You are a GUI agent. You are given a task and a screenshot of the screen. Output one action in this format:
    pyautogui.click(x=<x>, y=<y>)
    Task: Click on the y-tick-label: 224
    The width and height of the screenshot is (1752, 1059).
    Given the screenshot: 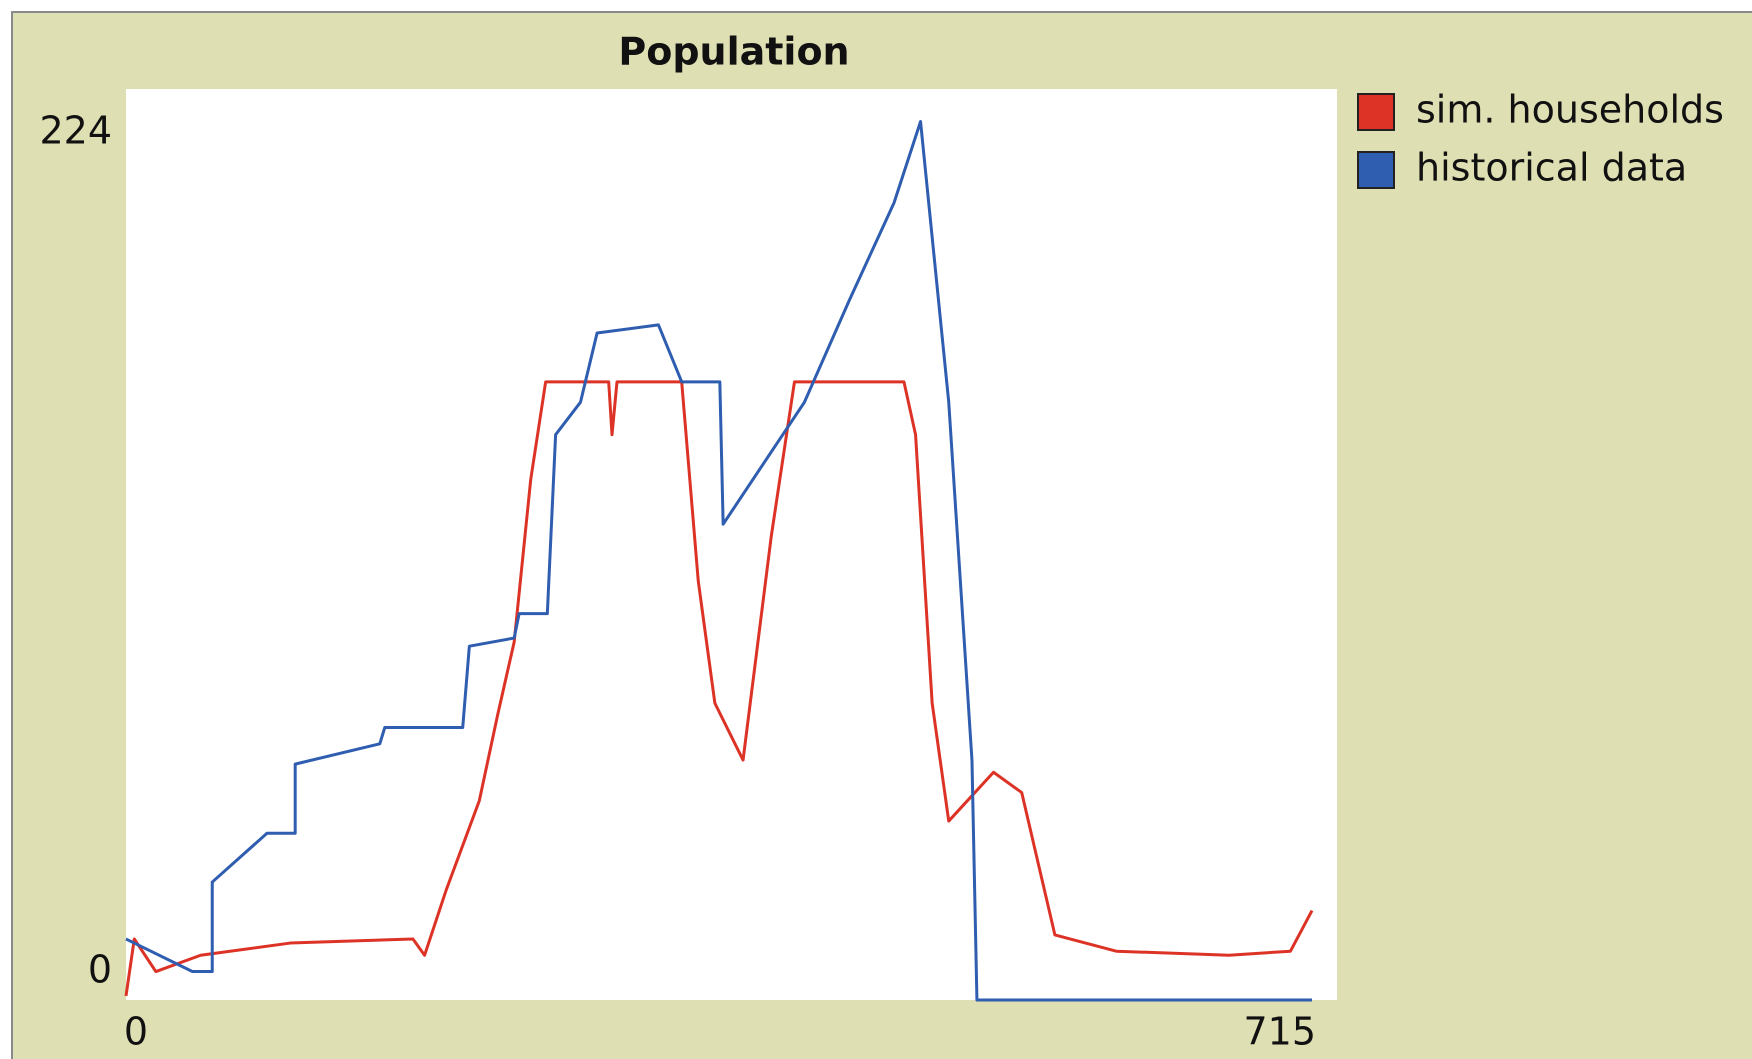 What is the action you would take?
    pyautogui.click(x=75, y=131)
    